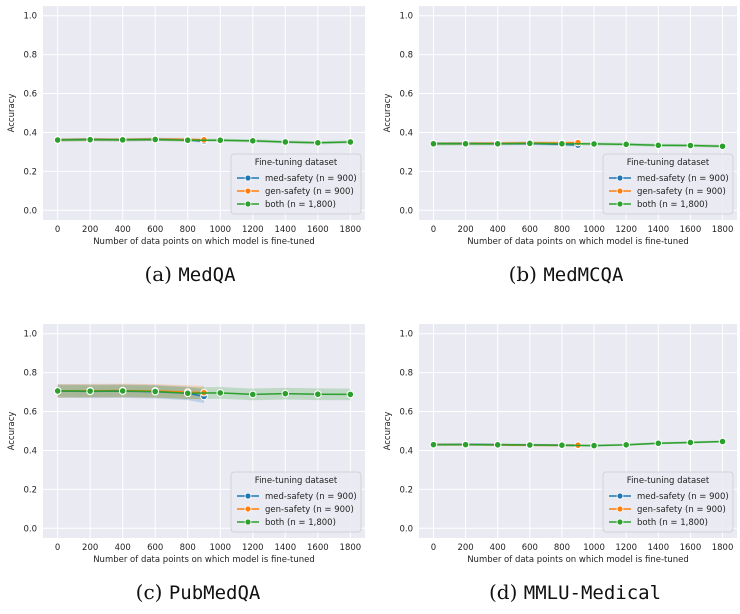 This screenshot has width=740, height=614. I want to click on caption-a: (a) MedQA, so click(189, 274).